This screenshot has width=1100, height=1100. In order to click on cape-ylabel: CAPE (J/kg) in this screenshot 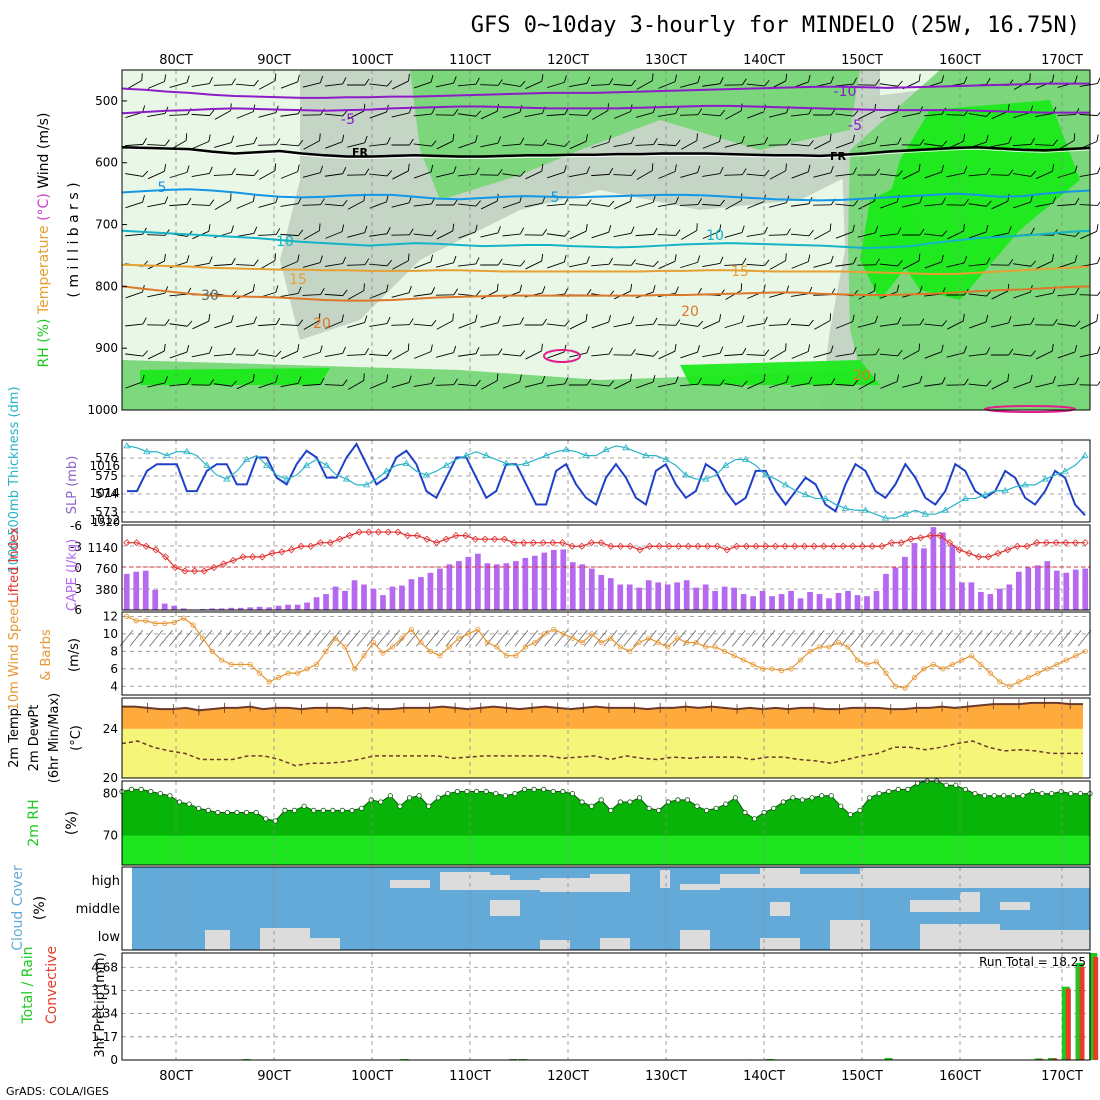, I will do `click(72, 575)`.